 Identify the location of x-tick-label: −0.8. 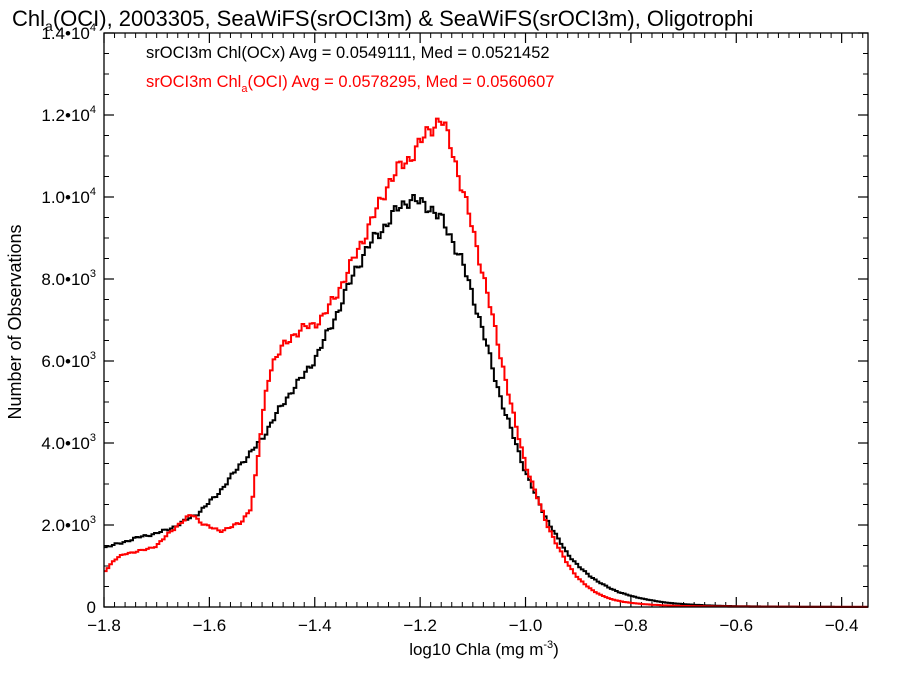
(631, 625).